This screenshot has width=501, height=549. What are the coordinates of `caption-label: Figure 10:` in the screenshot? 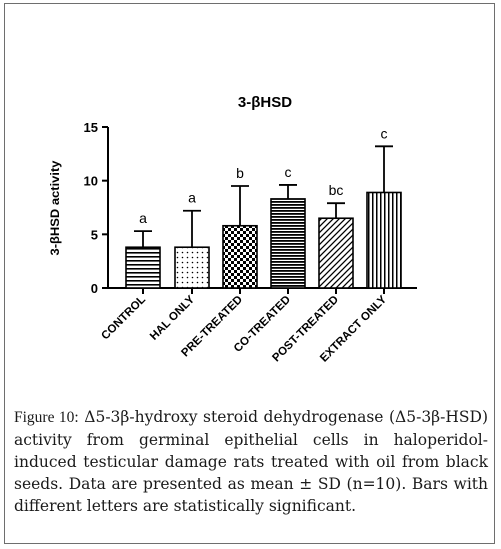 It's located at (46, 417).